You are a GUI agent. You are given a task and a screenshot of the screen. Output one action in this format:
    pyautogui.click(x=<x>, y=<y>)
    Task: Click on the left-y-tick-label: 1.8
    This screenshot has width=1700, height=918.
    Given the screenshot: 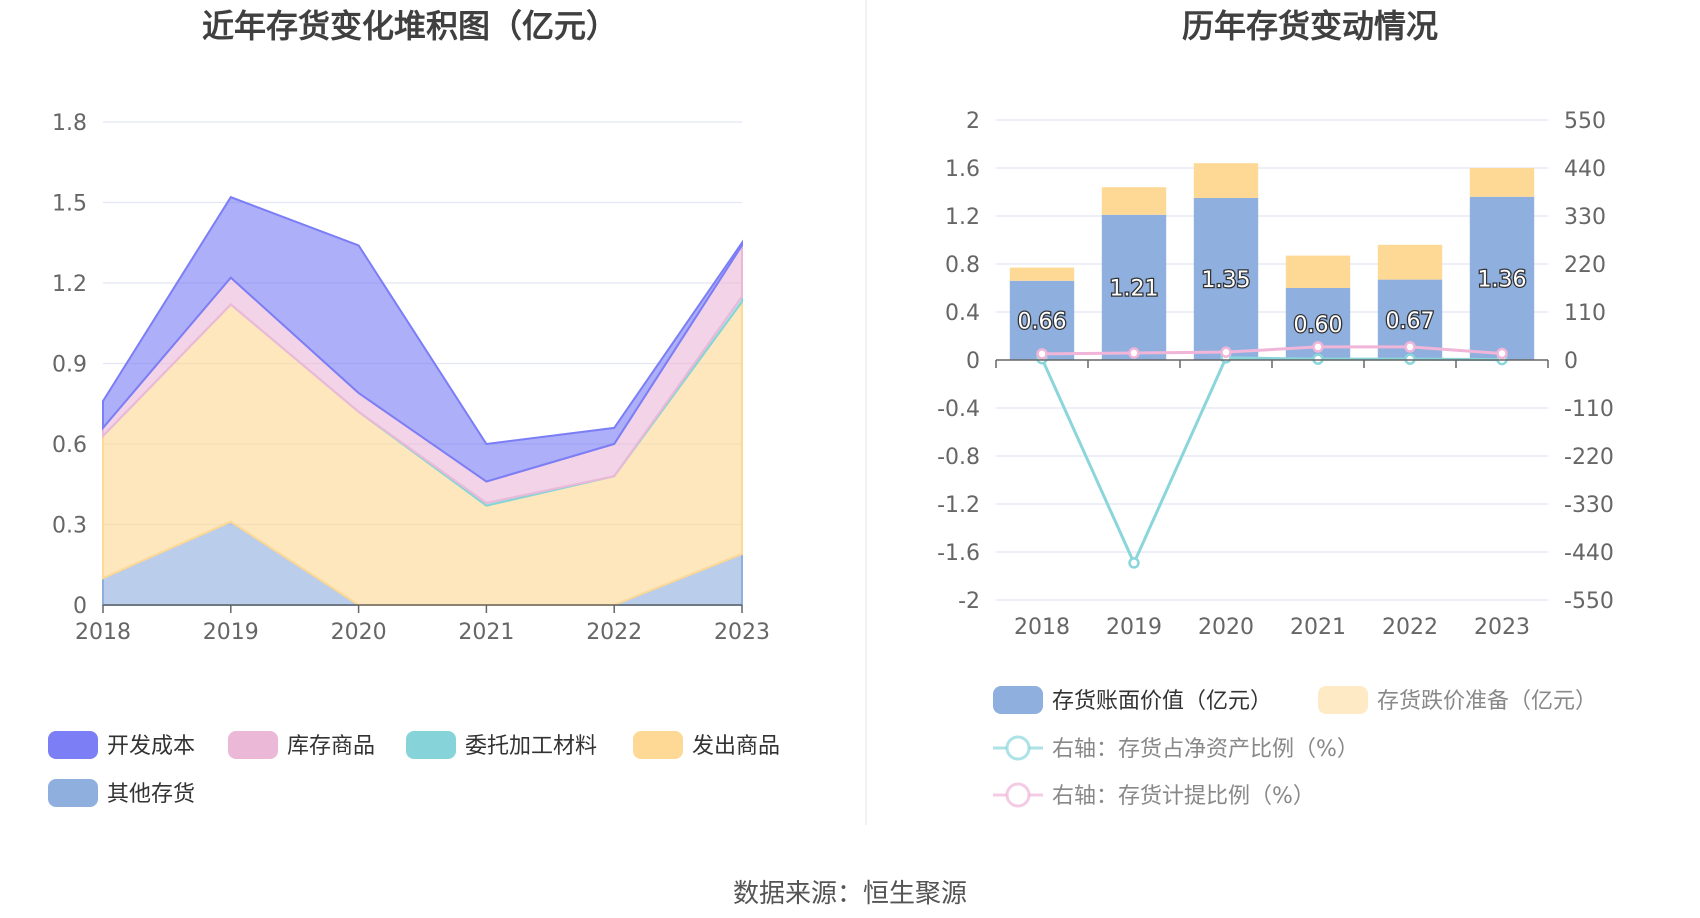 What is the action you would take?
    pyautogui.click(x=69, y=123)
    